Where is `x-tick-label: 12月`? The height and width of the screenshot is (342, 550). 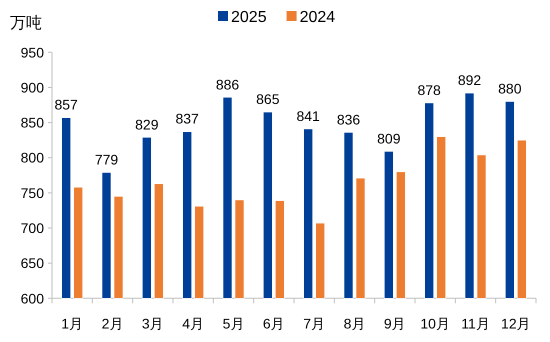
x-tick-label: 12月 is located at coordinates (516, 323).